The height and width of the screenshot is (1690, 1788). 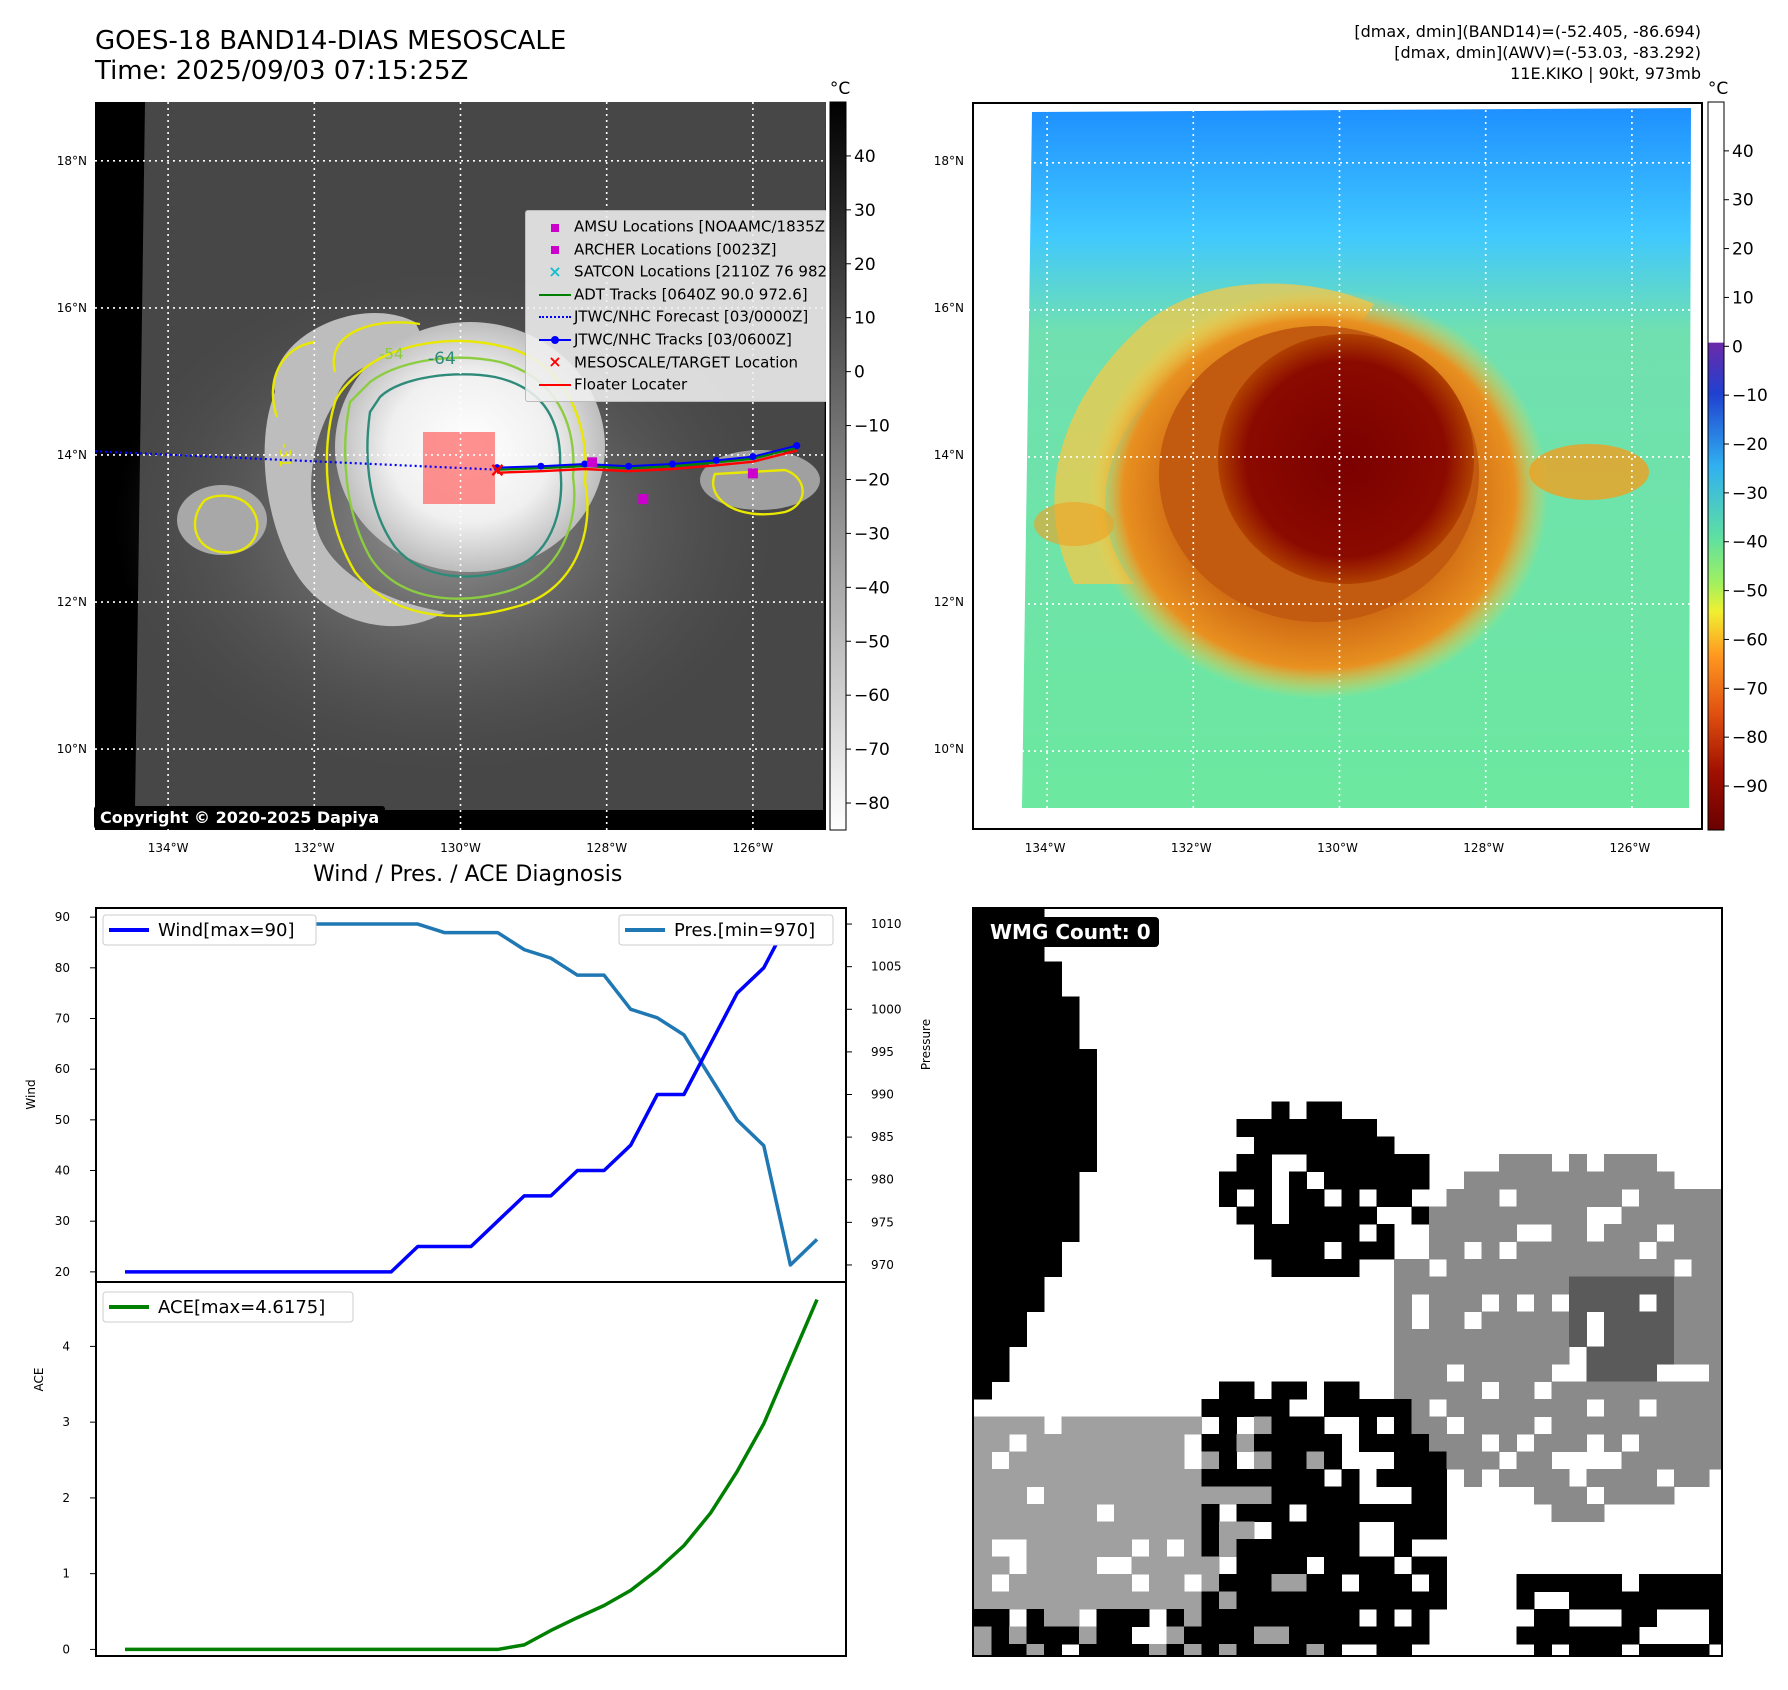 I want to click on legend-item: × SATCON Locations [2110Z 76 982], so click(x=681, y=271).